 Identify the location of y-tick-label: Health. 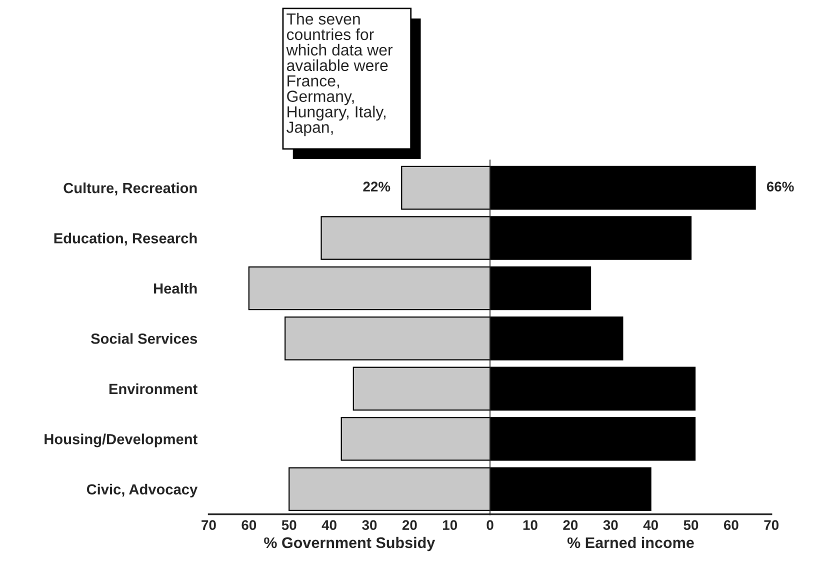
(175, 288).